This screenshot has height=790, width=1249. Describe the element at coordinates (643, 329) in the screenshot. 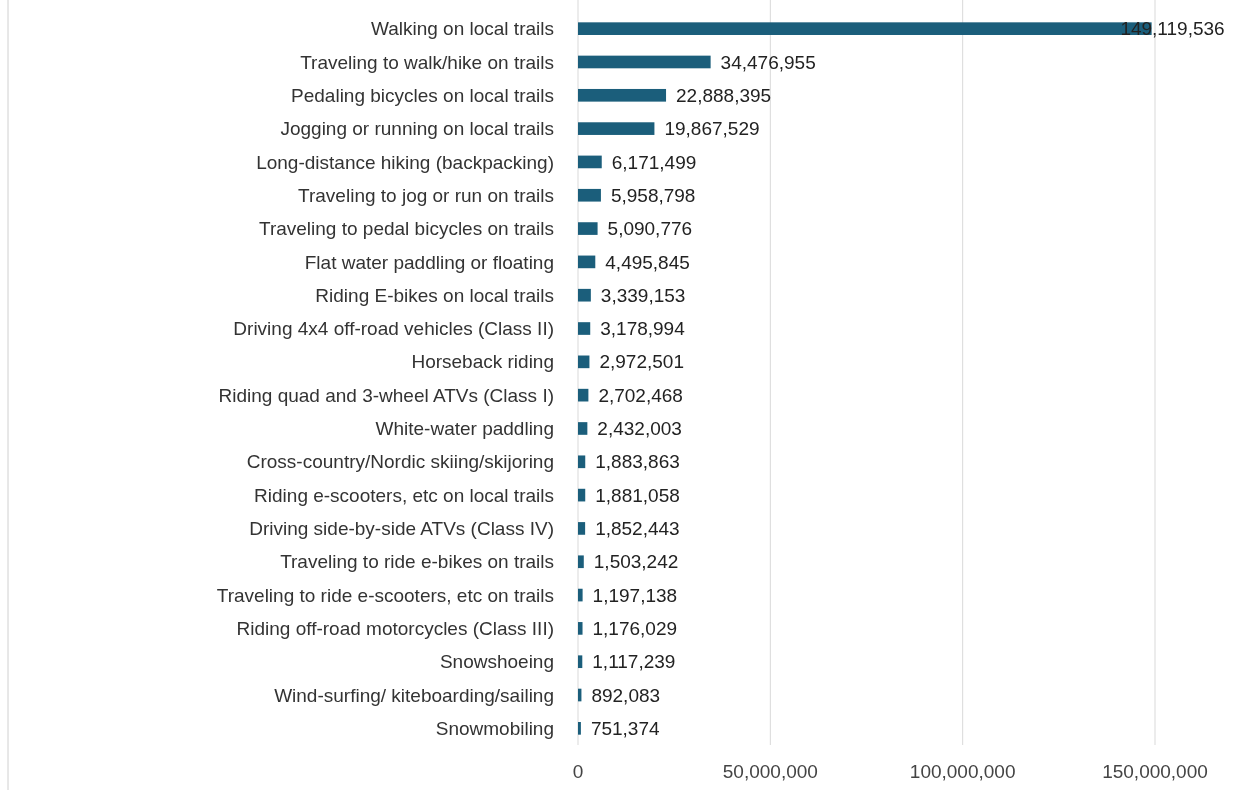

I see `data-label: 3,178,994` at that location.